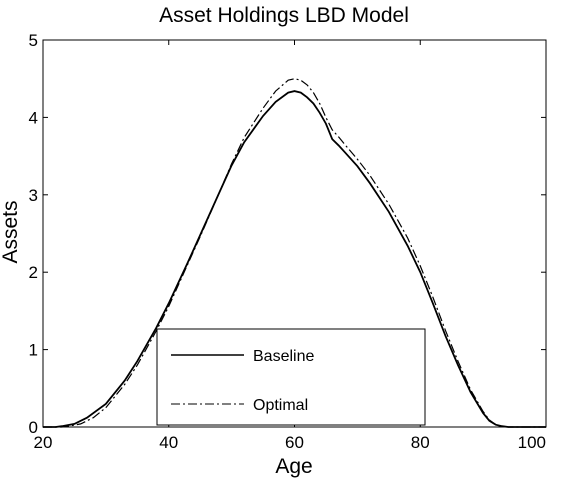  Describe the element at coordinates (33, 117) in the screenshot. I see `y-tick-label: 4` at that location.